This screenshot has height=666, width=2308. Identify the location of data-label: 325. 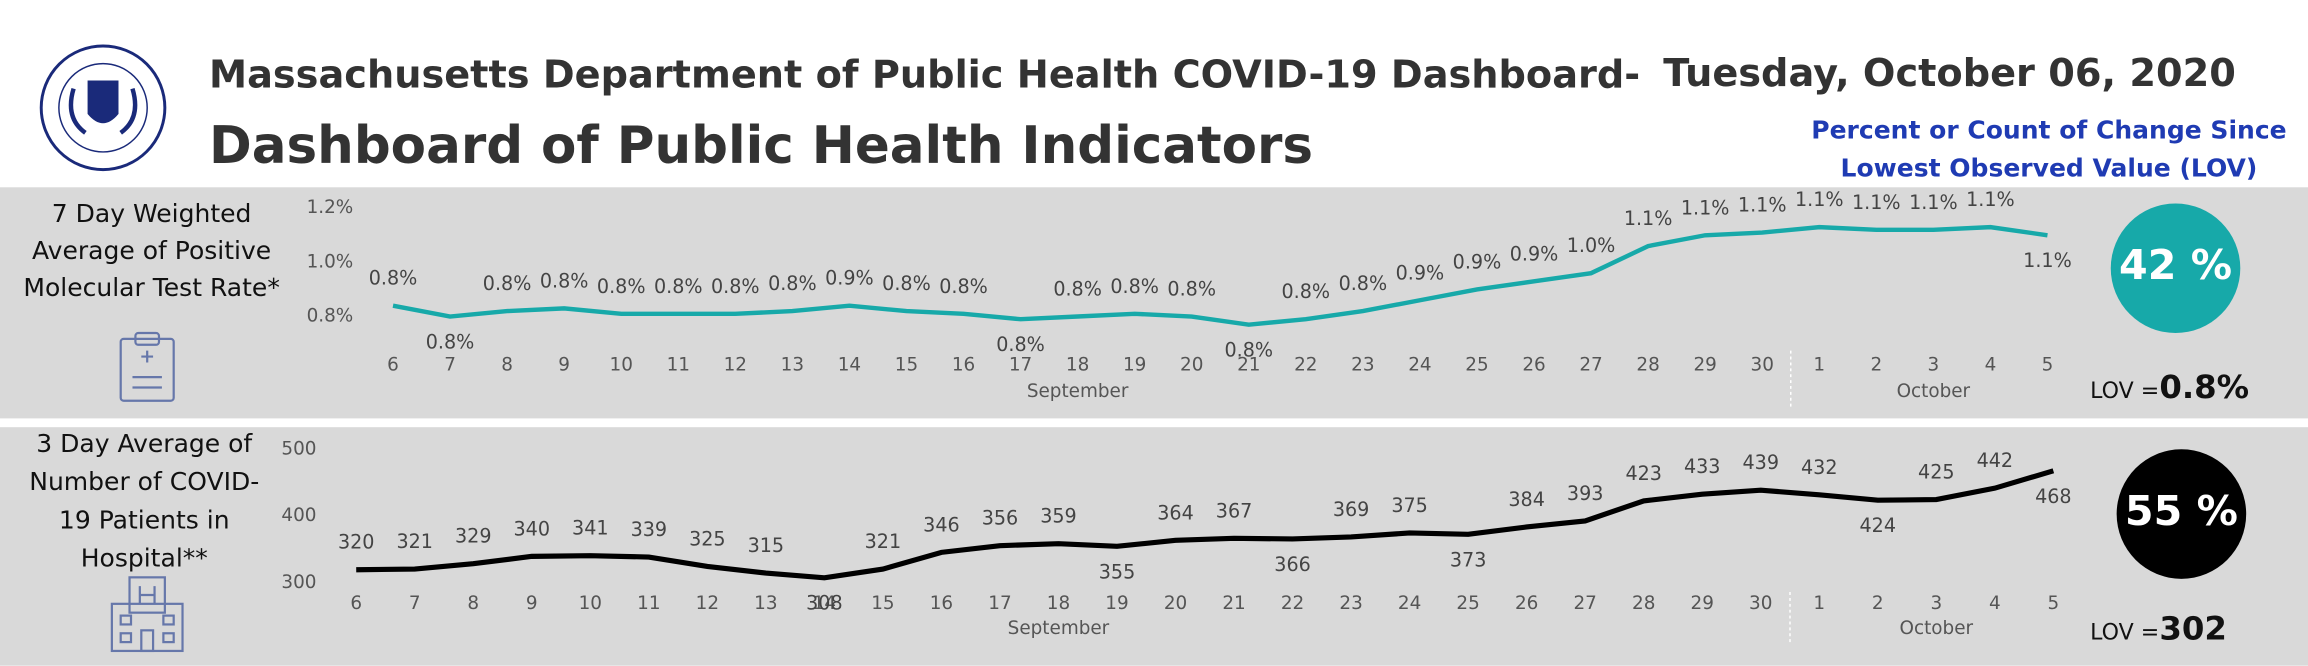
(707, 538).